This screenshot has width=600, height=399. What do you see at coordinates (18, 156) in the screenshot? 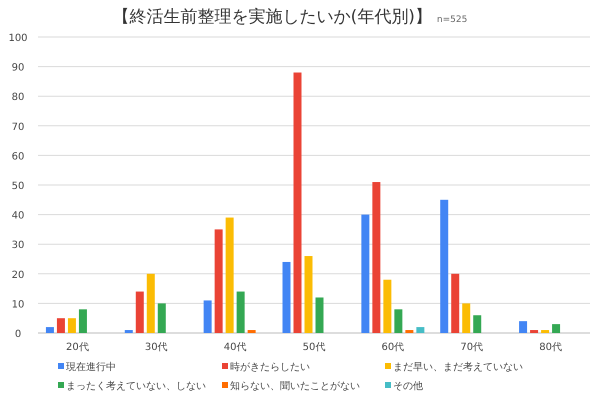
I see `y-tick-label: 60` at bounding box center [18, 156].